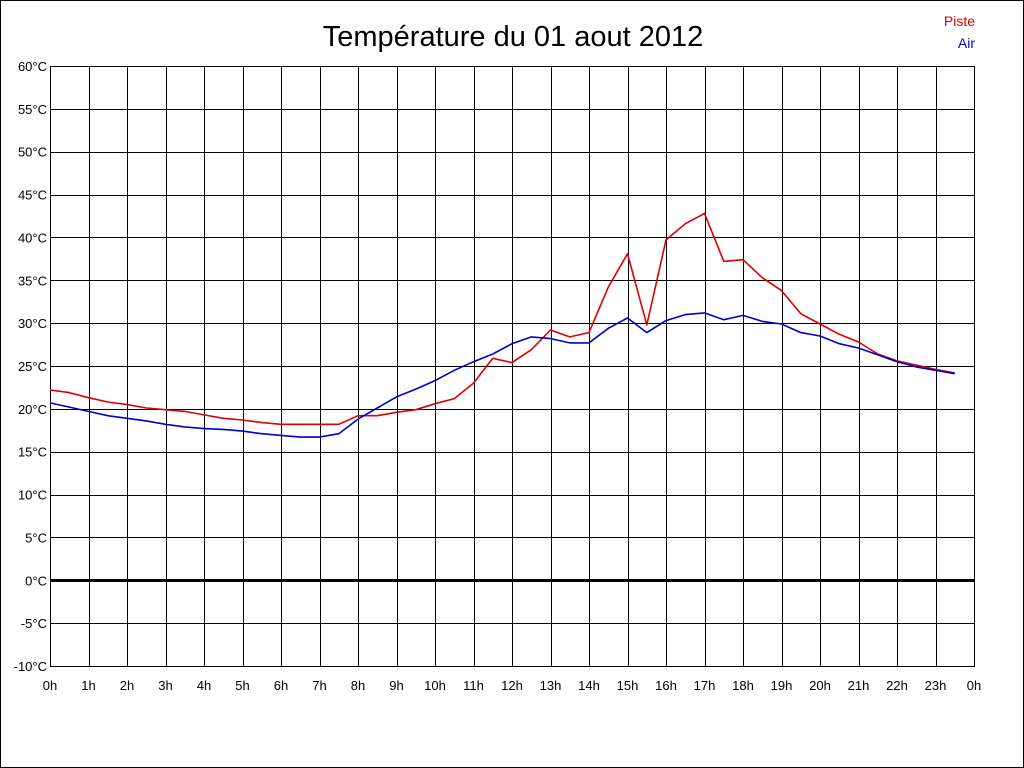  I want to click on legend-entry-air: Air, so click(966, 43).